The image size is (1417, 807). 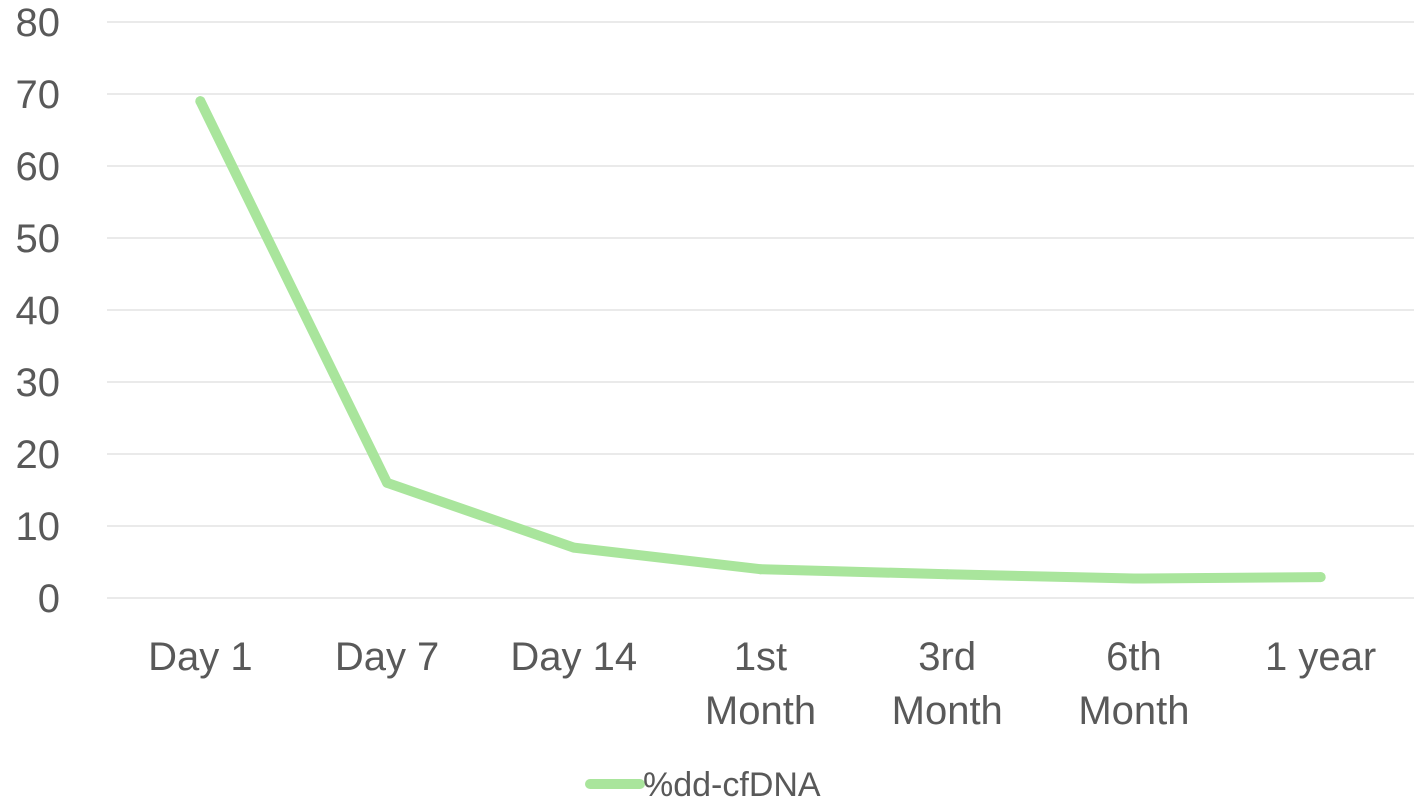 What do you see at coordinates (49, 599) in the screenshot?
I see `y-tick-label: 0` at bounding box center [49, 599].